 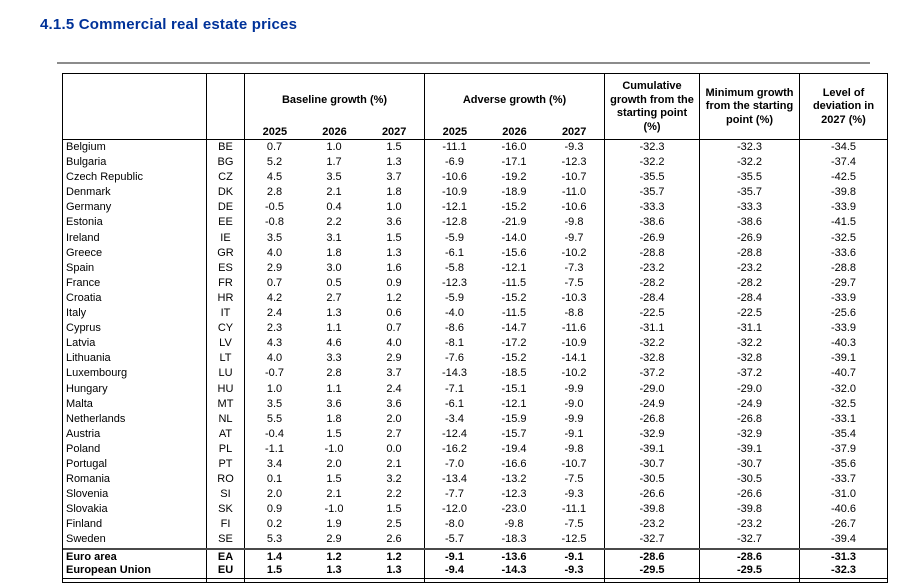 What do you see at coordinates (83, 433) in the screenshot?
I see `country-cell: Austria` at bounding box center [83, 433].